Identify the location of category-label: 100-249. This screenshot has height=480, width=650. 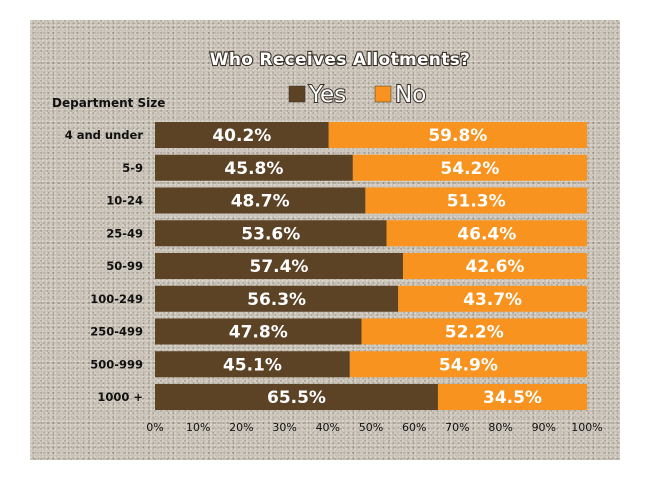
(116, 299).